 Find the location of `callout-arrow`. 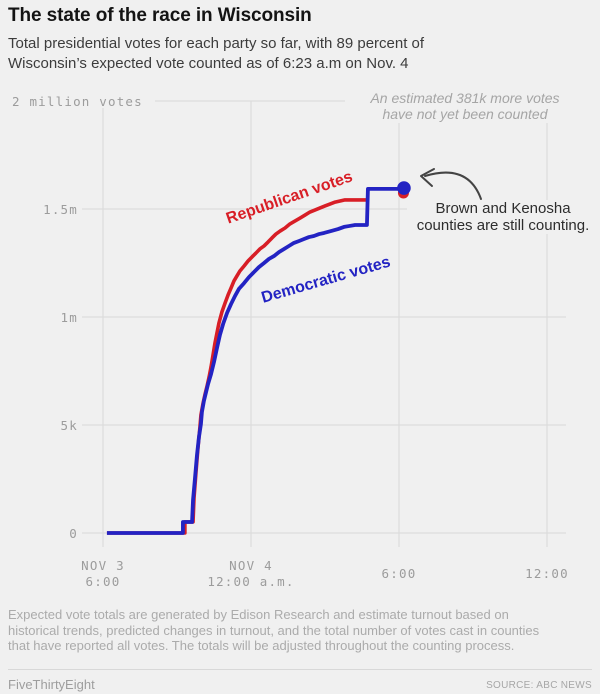

callout-arrow is located at coordinates (453, 185).